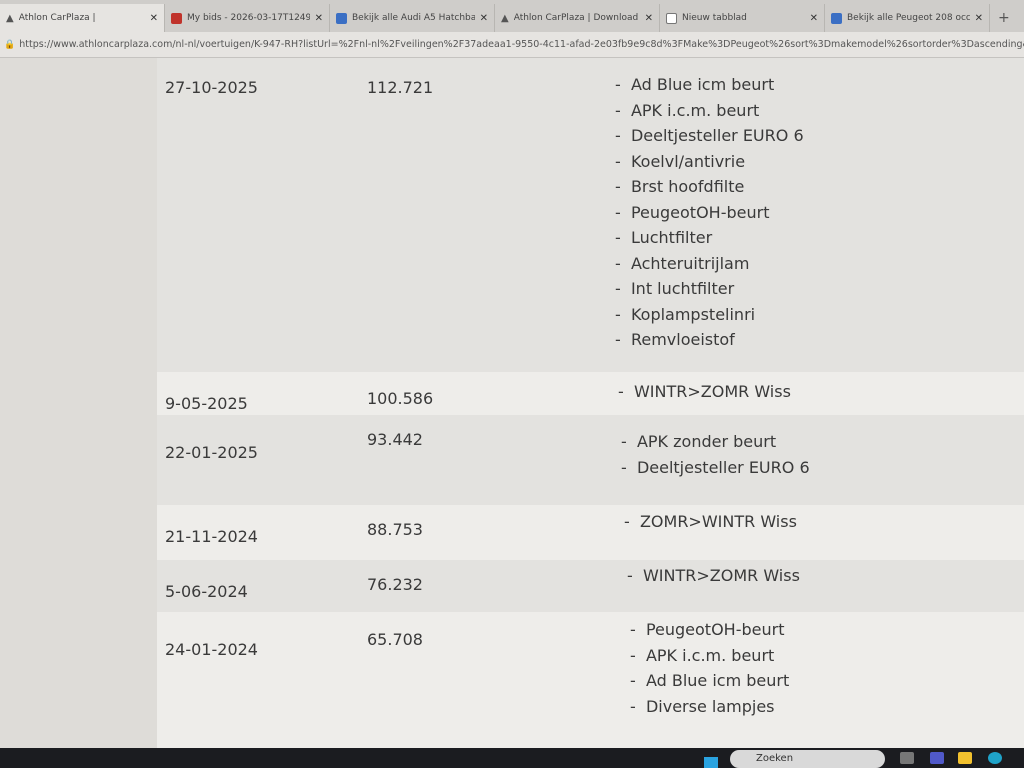 The image size is (1024, 768). I want to click on browser-tab: ▲ Athlon CarPlaza | Download histor ✕, so click(577, 18).